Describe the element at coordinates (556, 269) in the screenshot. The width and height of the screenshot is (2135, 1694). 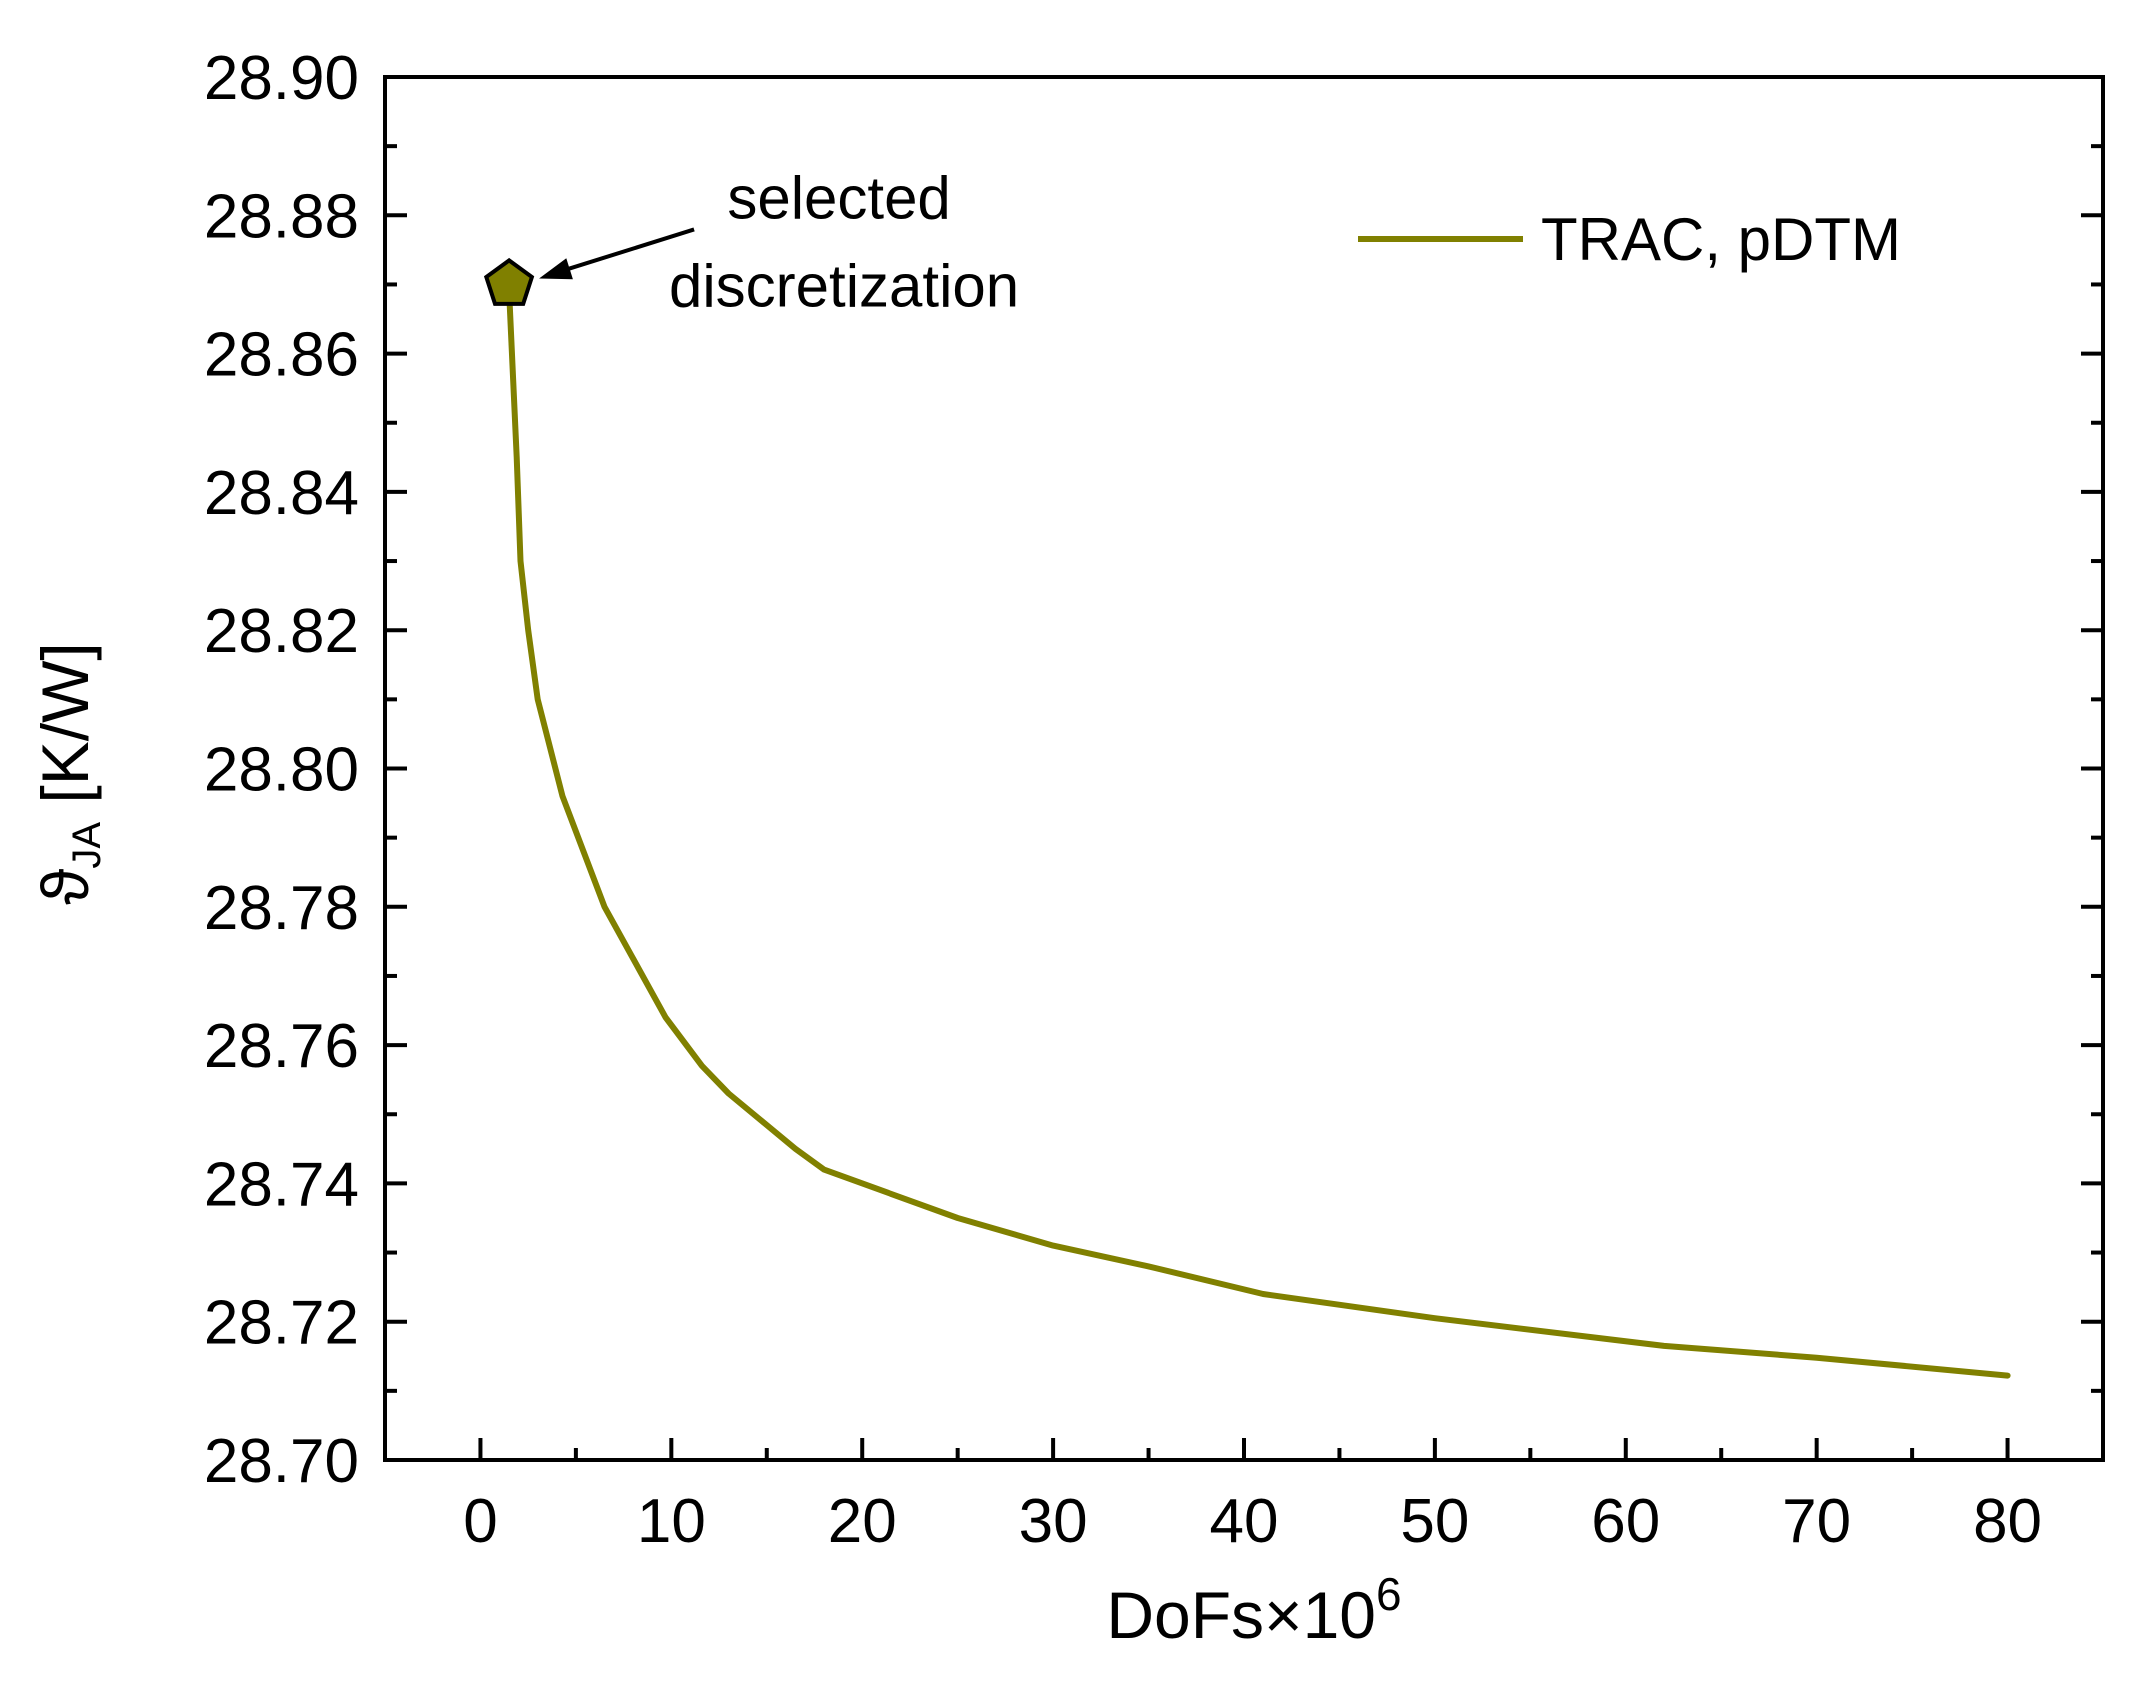
I see `annotation-arrow-head` at that location.